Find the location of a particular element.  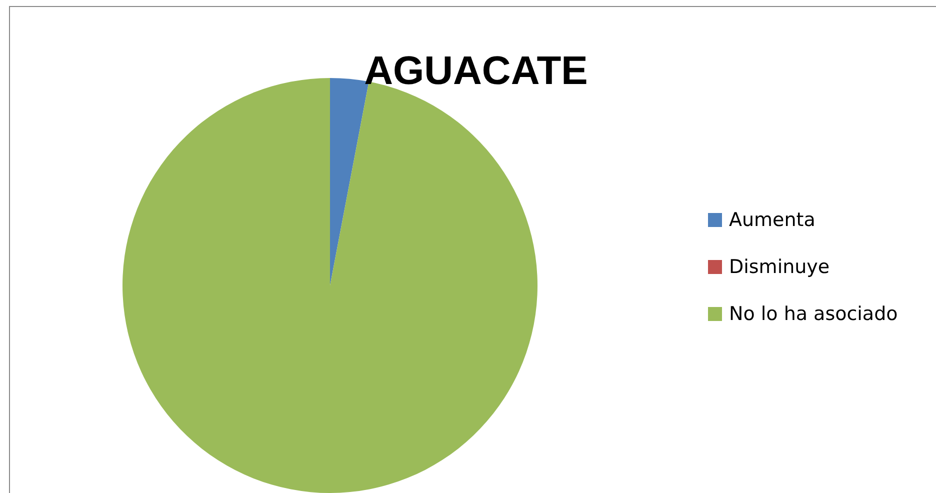

legend-label: Disminuye is located at coordinates (779, 267).